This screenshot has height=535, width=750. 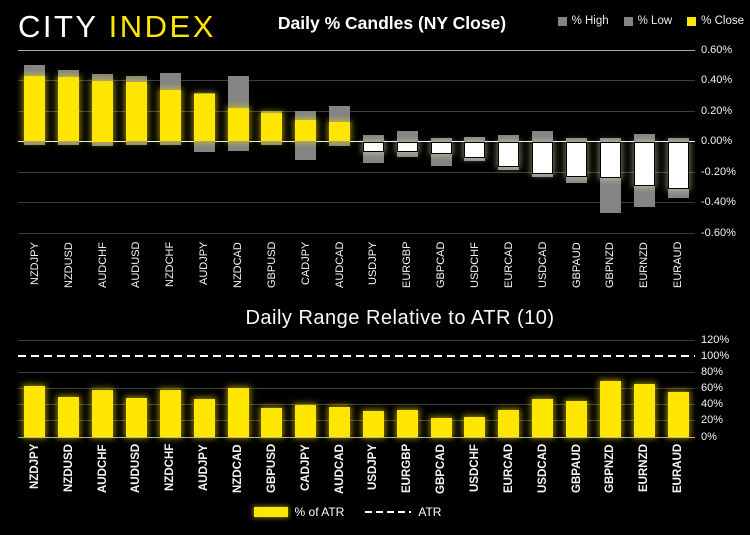 What do you see at coordinates (610, 160) in the screenshot?
I see `candle-body-gbpnzd` at bounding box center [610, 160].